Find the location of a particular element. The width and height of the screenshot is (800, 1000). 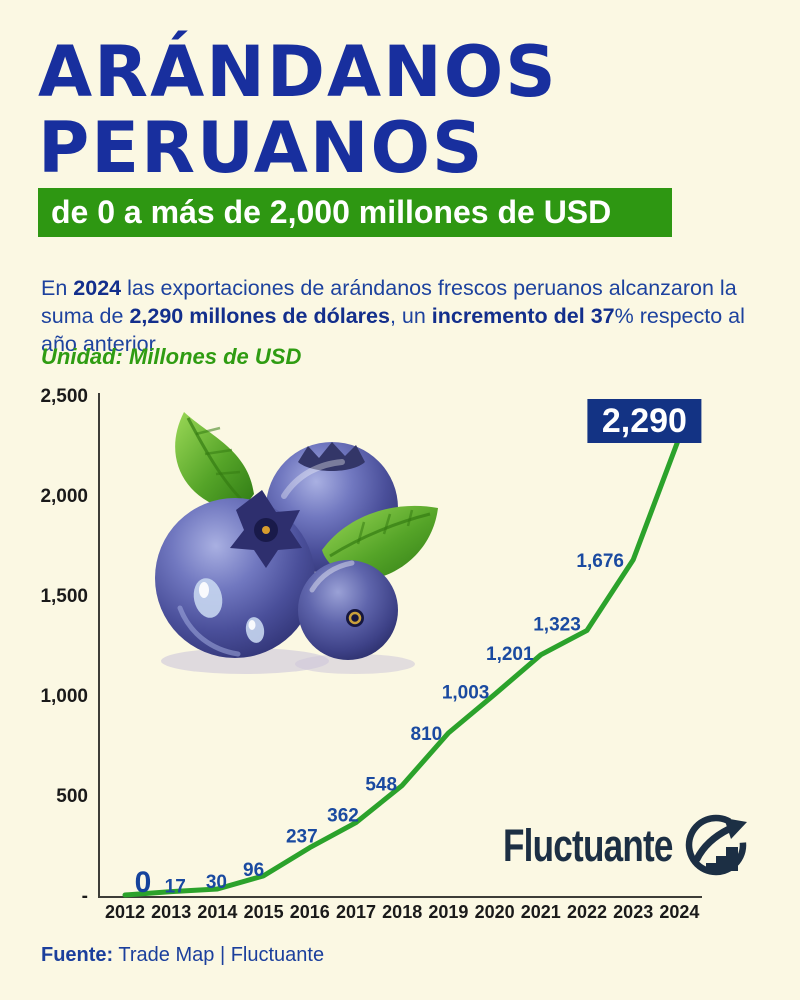

fluctuante-logo: Fluctuante is located at coordinates (628, 846).